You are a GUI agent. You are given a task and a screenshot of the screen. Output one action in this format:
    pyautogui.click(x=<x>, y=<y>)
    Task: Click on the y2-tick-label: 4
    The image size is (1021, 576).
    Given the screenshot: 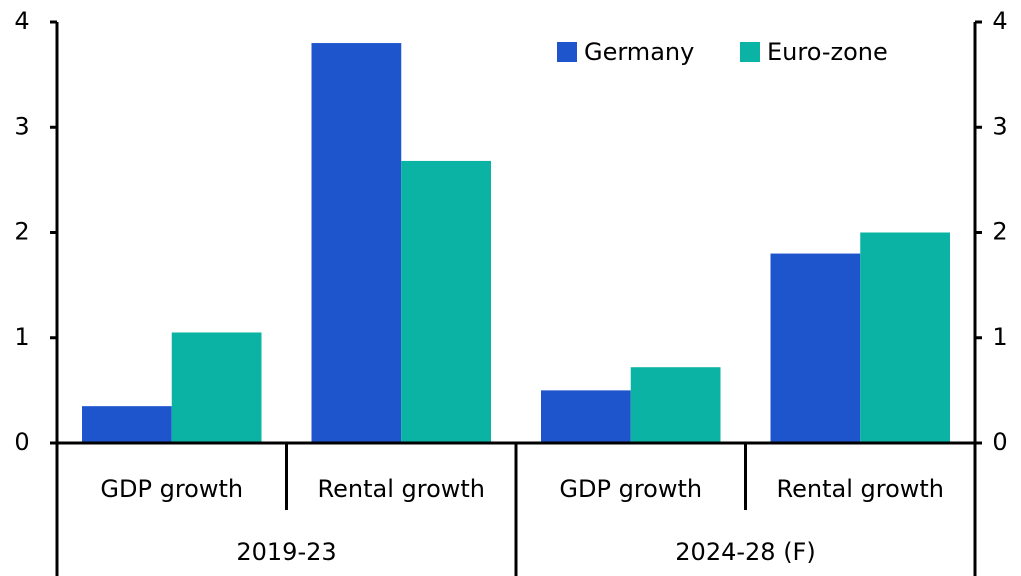 What is the action you would take?
    pyautogui.click(x=999, y=21)
    